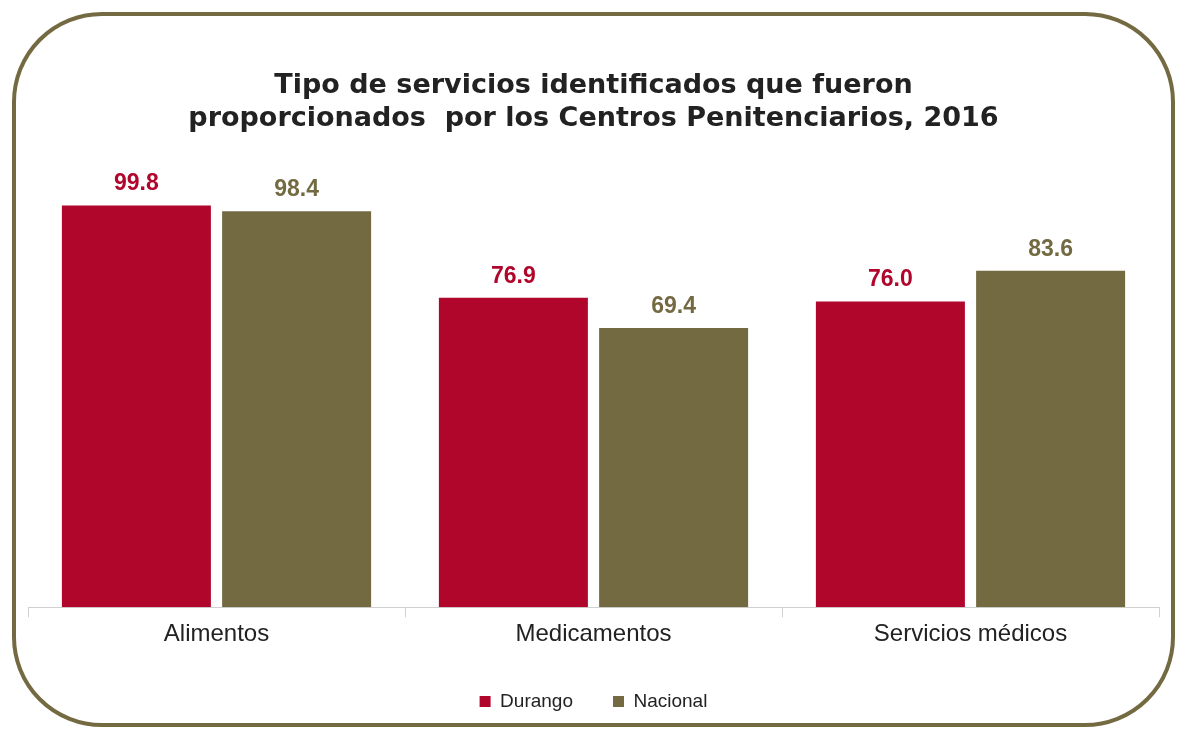  What do you see at coordinates (674, 304) in the screenshot?
I see `data-label: 69.4` at bounding box center [674, 304].